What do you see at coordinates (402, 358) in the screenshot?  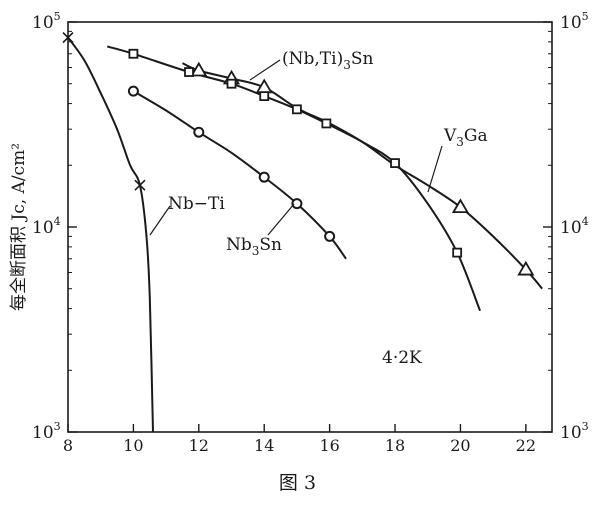 I see `temperature-annotation: 4·2K` at bounding box center [402, 358].